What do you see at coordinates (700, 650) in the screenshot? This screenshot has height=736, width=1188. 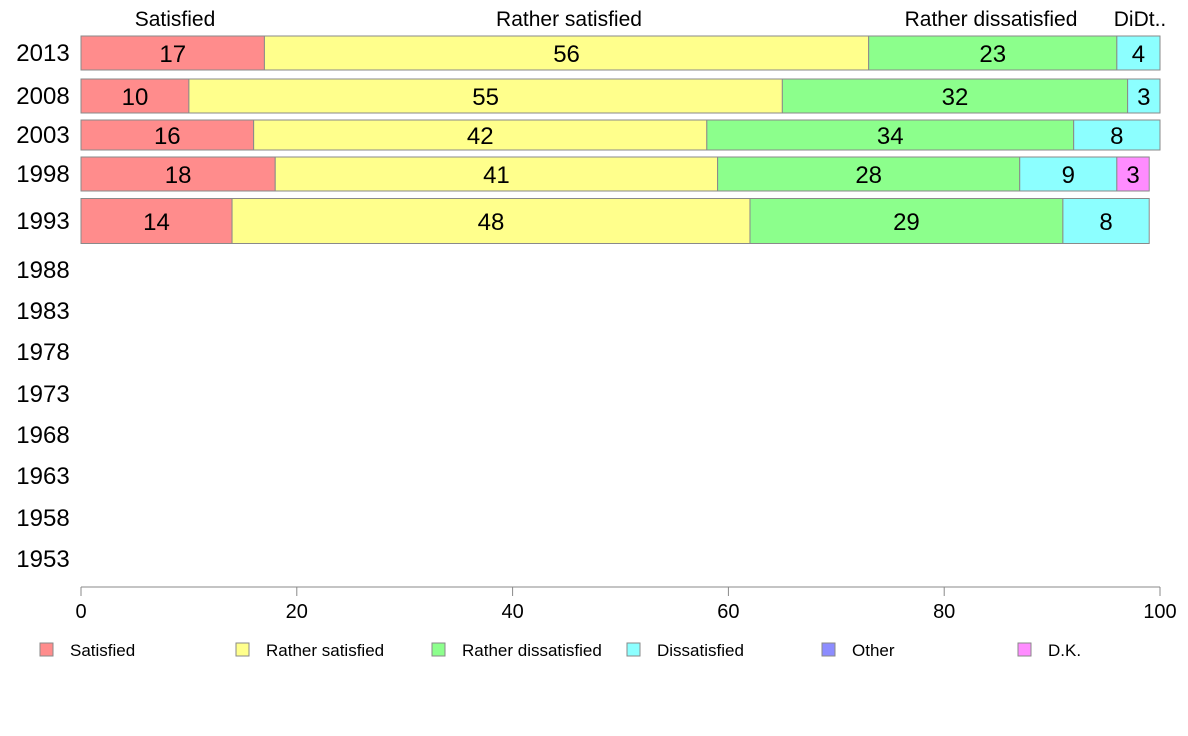 I see `legend-label: Dissatisfied` at bounding box center [700, 650].